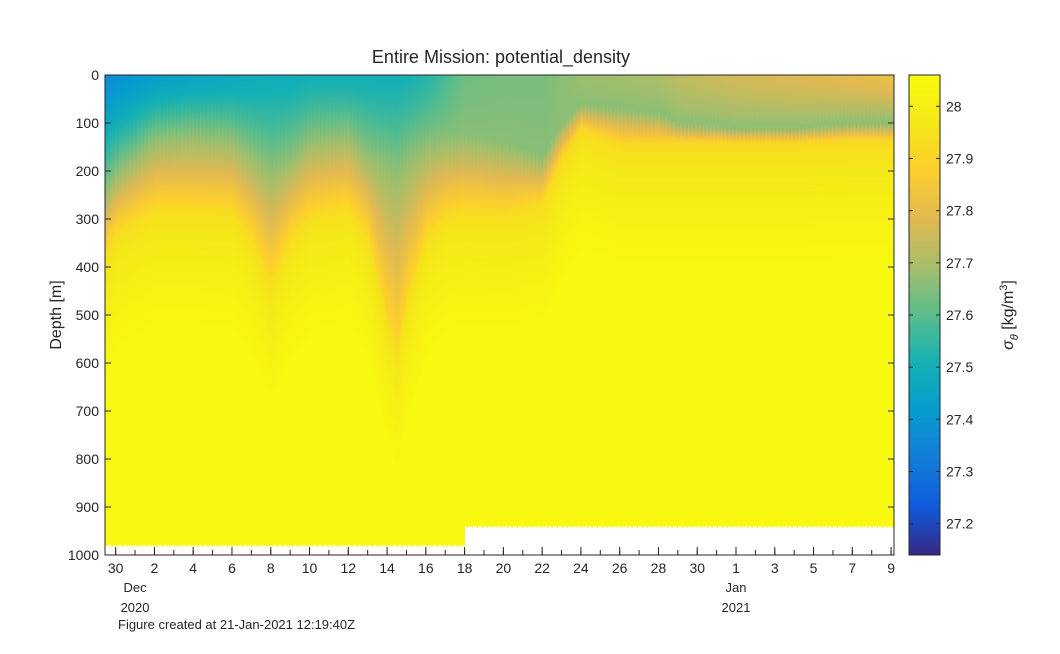 This screenshot has height=654, width=1060. What do you see at coordinates (620, 568) in the screenshot?
I see `x-tick-label: 26` at bounding box center [620, 568].